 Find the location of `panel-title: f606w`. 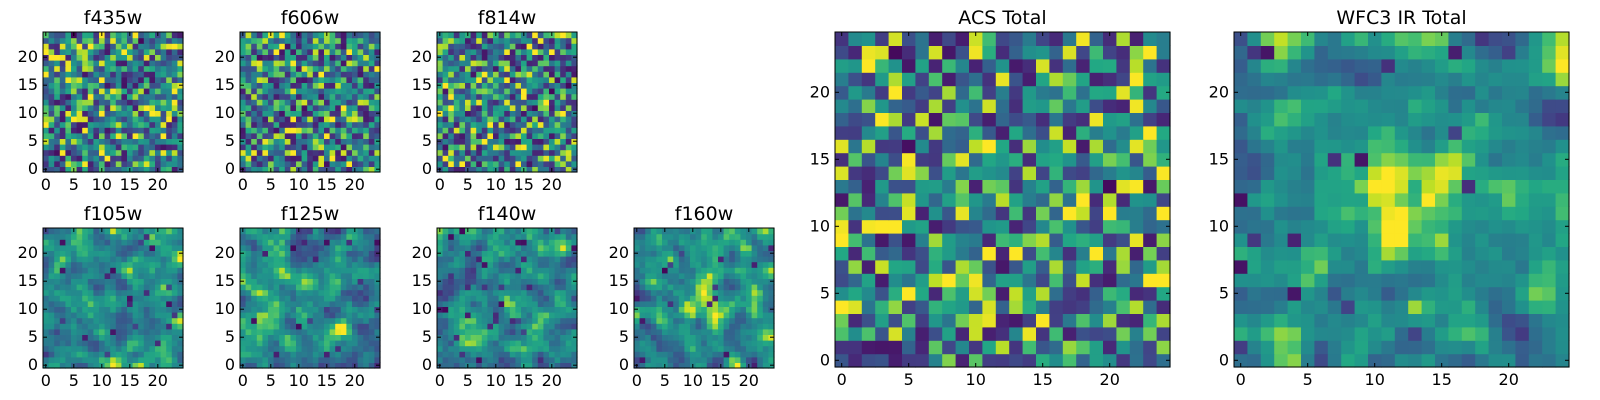

panel-title: f606w is located at coordinates (310, 18).